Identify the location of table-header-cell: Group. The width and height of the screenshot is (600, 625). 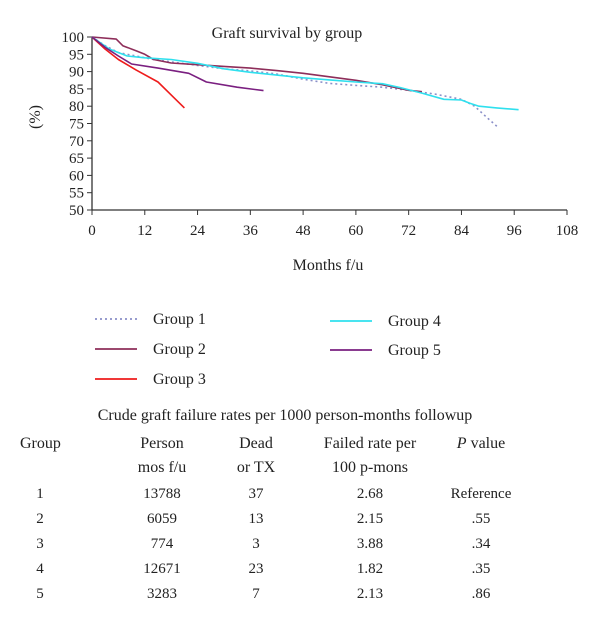
(40, 443).